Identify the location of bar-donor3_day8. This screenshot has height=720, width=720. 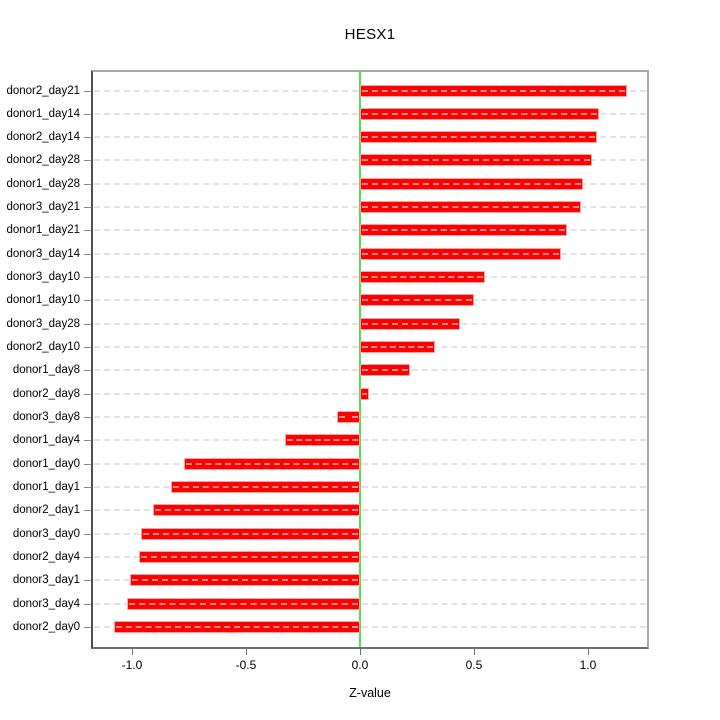
(348, 417).